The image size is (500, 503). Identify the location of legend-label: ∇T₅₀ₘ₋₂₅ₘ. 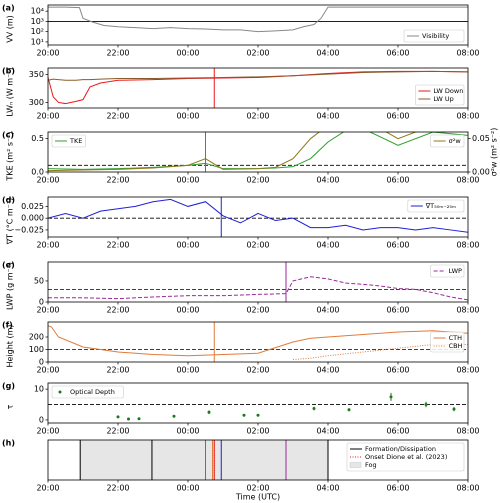
(440, 206).